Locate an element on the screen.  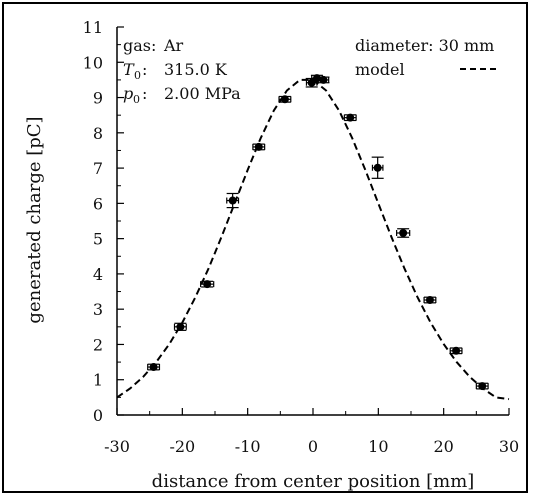
gas-value: Ar is located at coordinates (173, 45).